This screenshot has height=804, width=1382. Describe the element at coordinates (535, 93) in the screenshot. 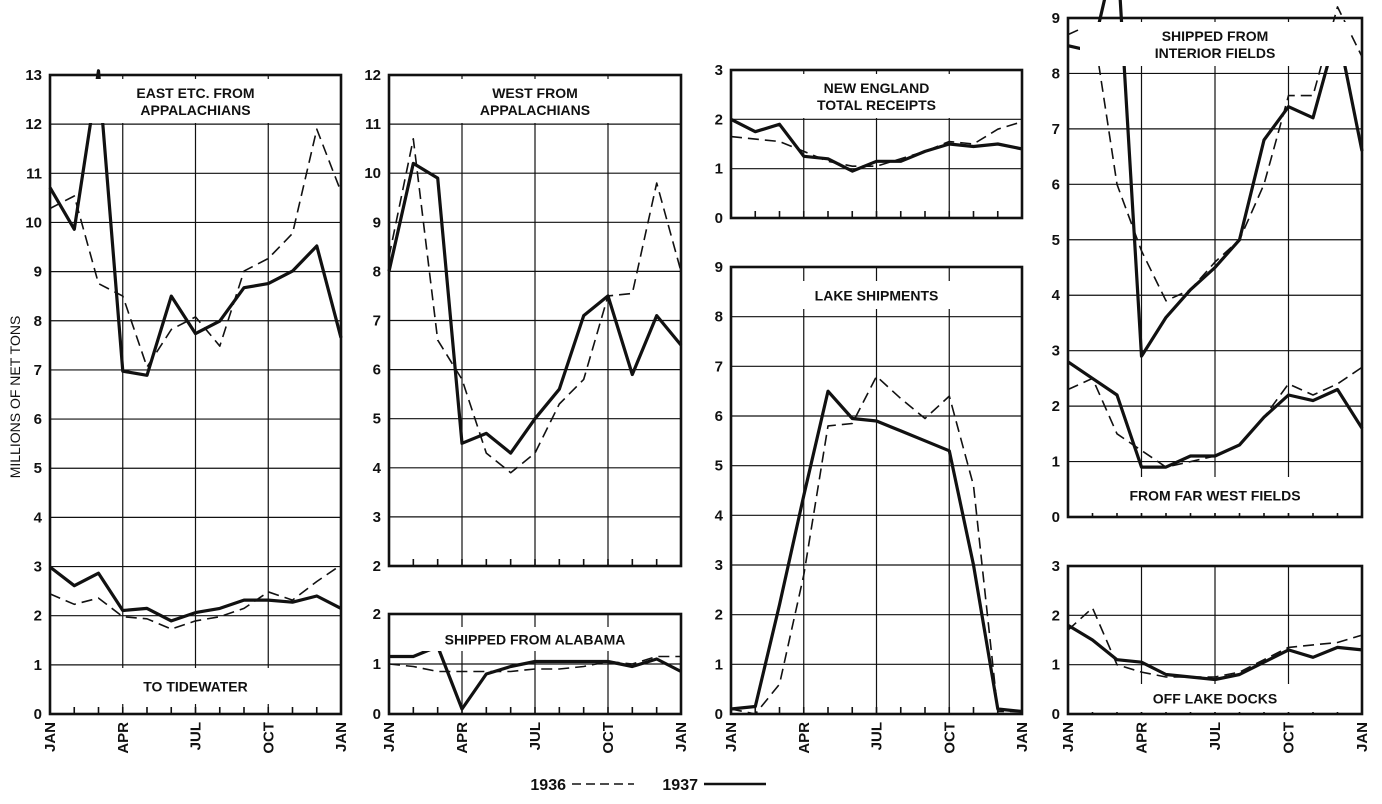

I see `panel-title: WEST FROM` at that location.